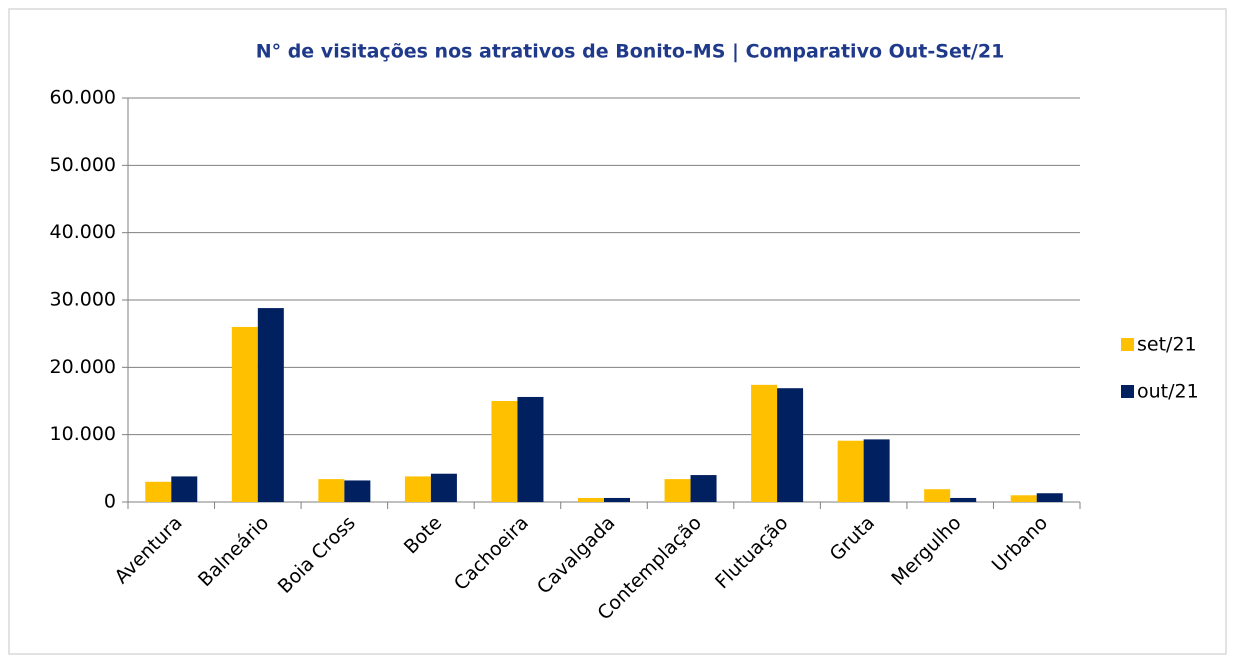  I want to click on y-tick-label: 50.000, so click(83, 165).